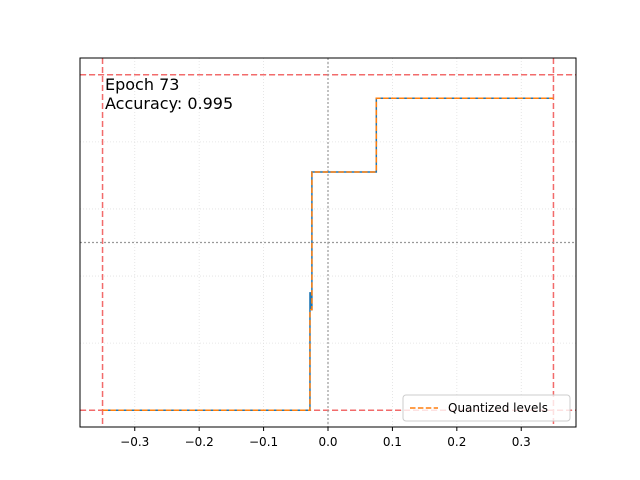  What do you see at coordinates (169, 103) in the screenshot?
I see `accuracy-annotation: Accuracy: 0.995` at bounding box center [169, 103].